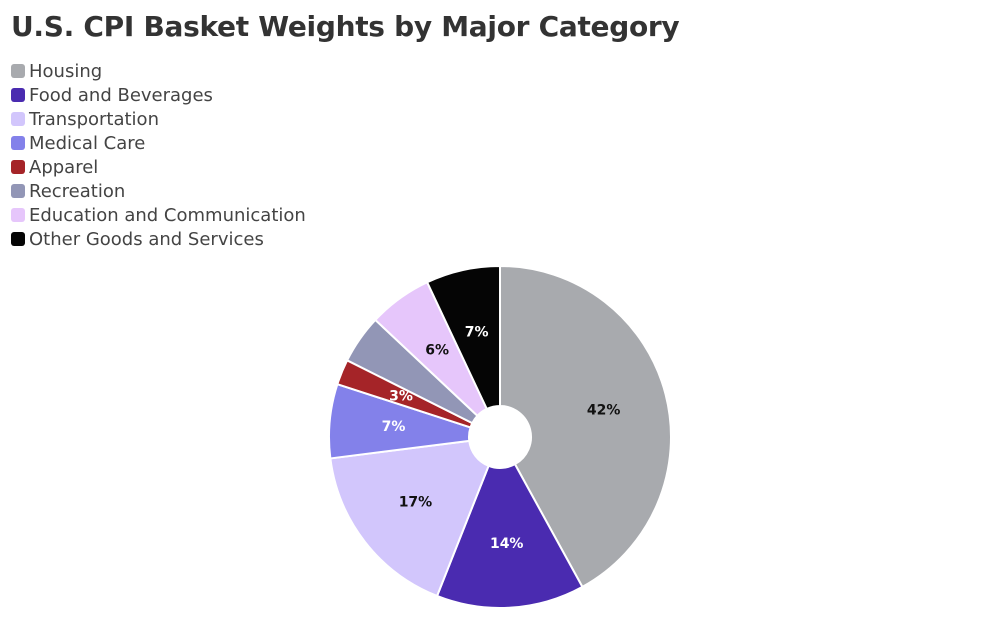 This screenshot has width=1000, height=627. What do you see at coordinates (121, 95) in the screenshot?
I see `legend-label: Food and Beverages` at bounding box center [121, 95].